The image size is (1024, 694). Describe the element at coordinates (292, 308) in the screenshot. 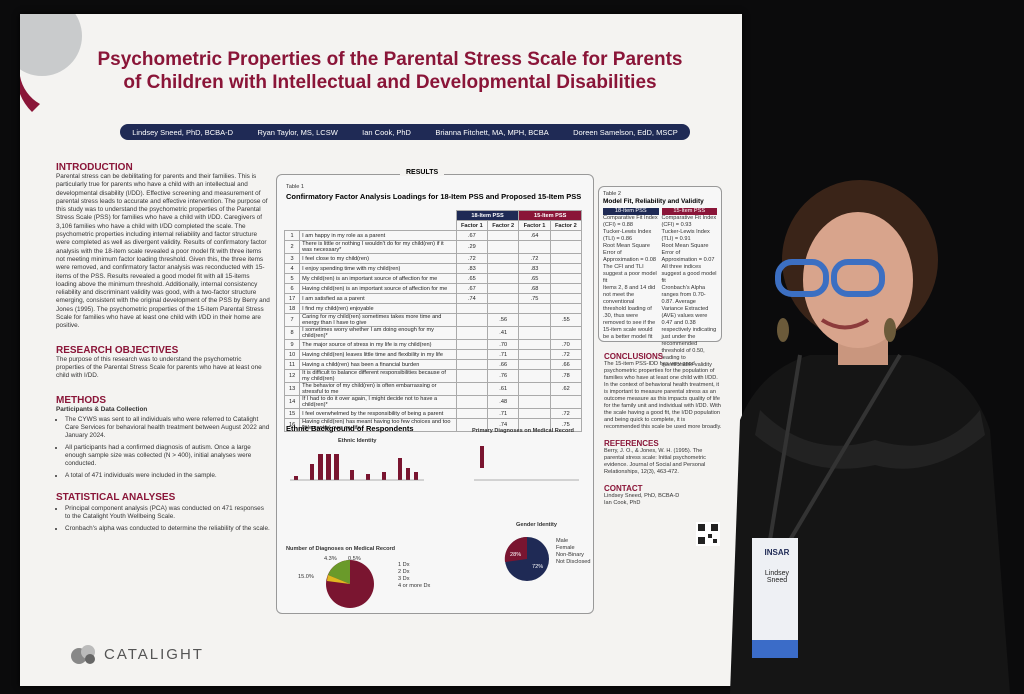

I see `item-number: 18` at that location.